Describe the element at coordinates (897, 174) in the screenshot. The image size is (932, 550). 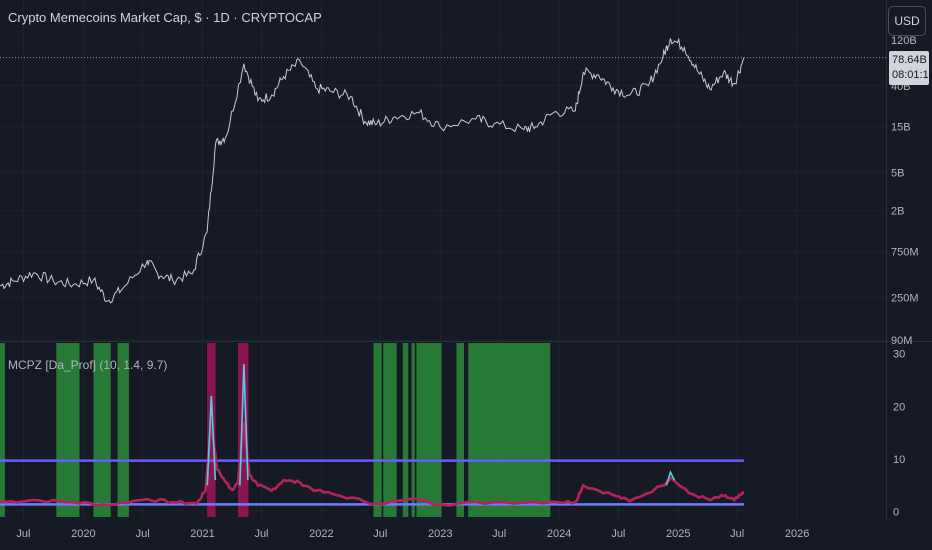
I see `price-tick-label: 5B` at that location.